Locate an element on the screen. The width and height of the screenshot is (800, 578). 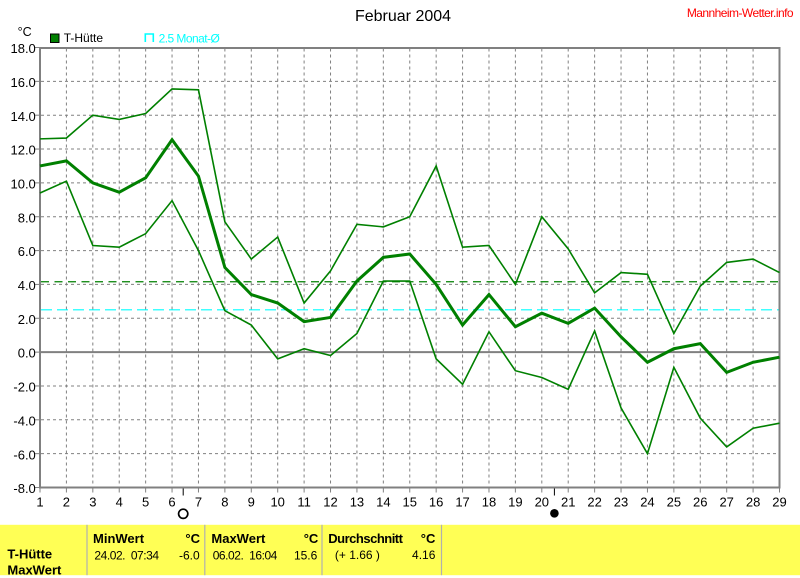
svg-text: Mannheim-Wetter.info is located at coordinates (740, 13).